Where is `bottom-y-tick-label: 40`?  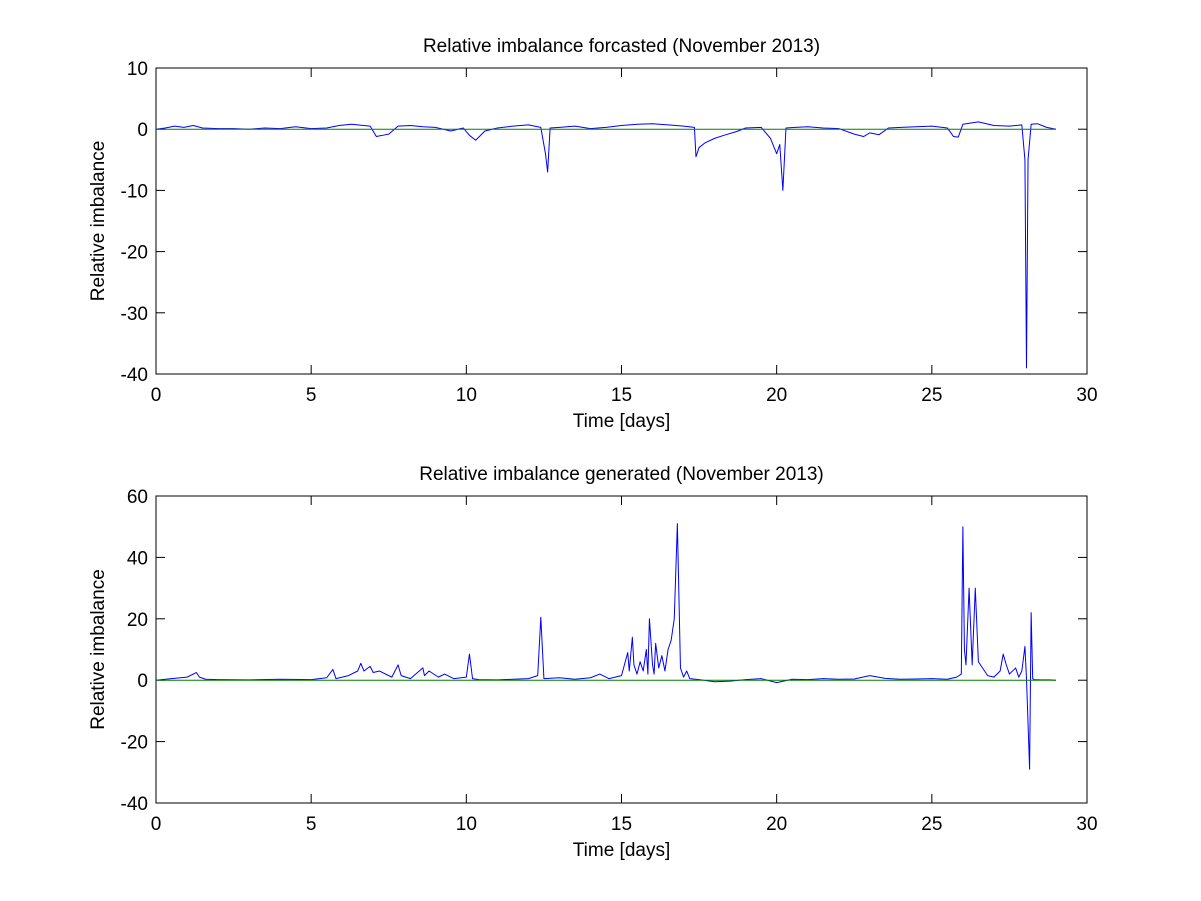 bottom-y-tick-label: 40 is located at coordinates (137, 558).